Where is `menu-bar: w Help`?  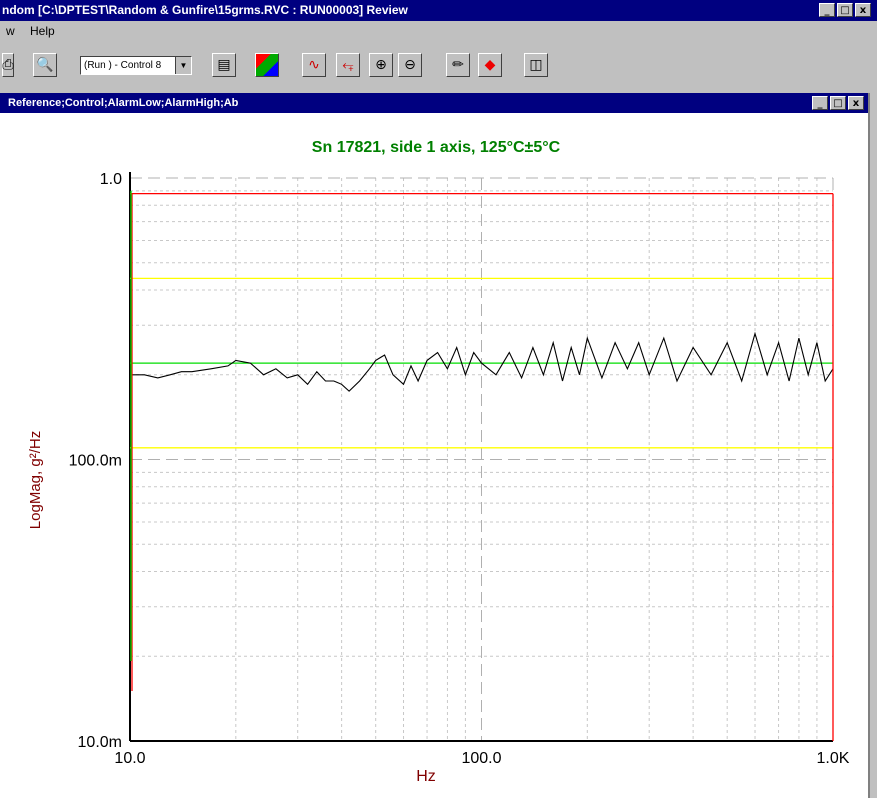 menu-bar: w Help is located at coordinates (438, 31).